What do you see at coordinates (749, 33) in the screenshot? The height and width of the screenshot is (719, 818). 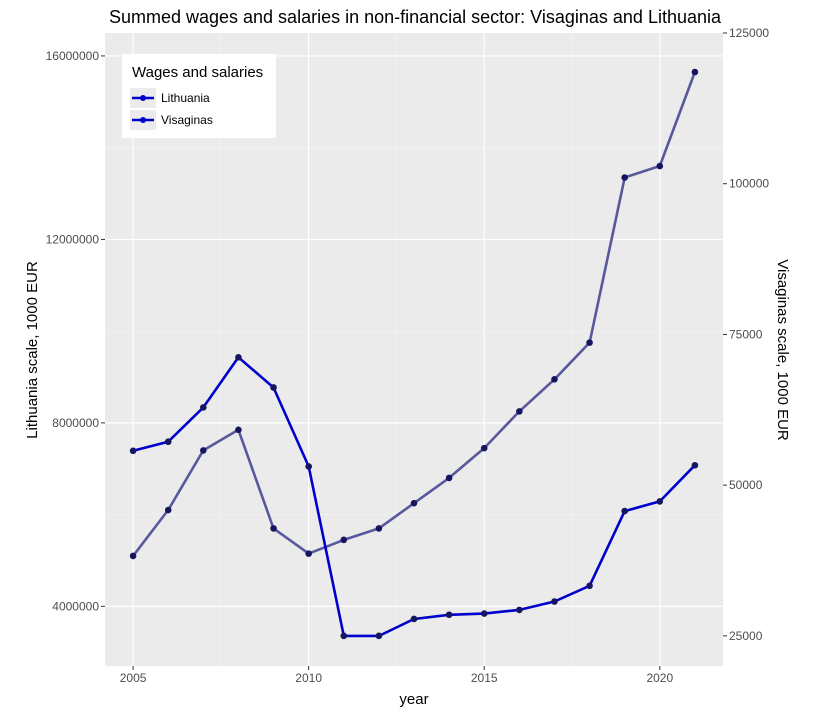 I see `y-tick-label-right: 125000` at bounding box center [749, 33].